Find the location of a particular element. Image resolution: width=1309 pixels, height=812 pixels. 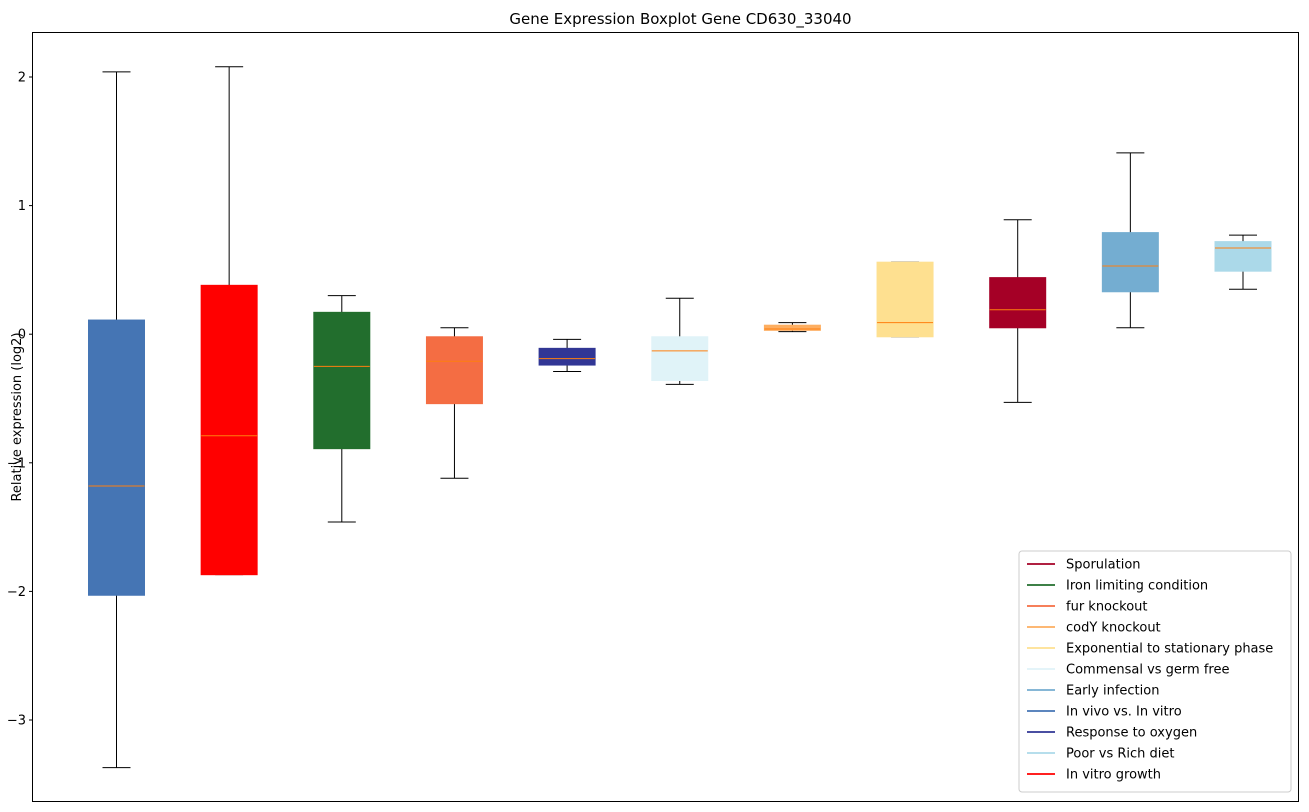

chart-title: Gene Expression Boxplot Gene CD630_33040 is located at coordinates (680, 19).